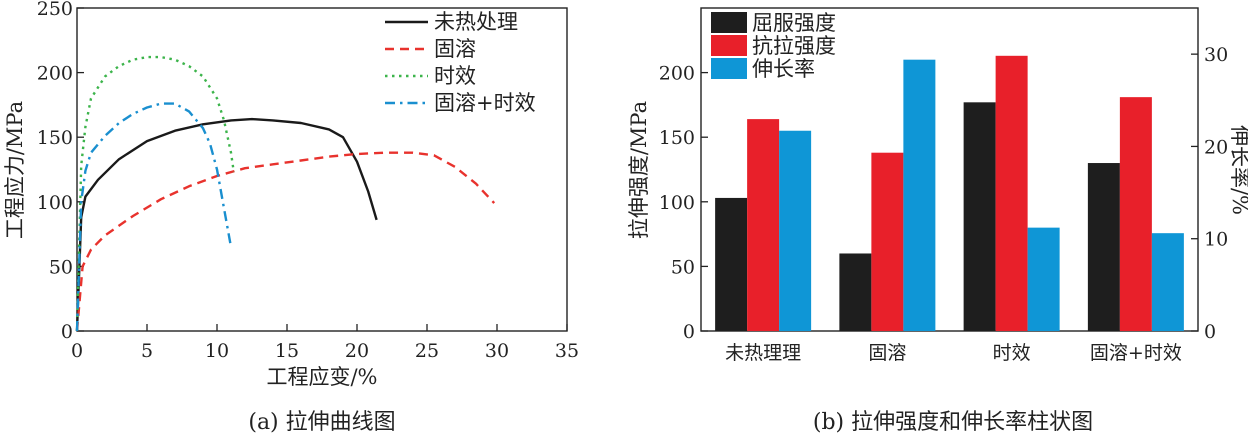  I want to click on line-chart-xtick-label: 5, so click(147, 351).